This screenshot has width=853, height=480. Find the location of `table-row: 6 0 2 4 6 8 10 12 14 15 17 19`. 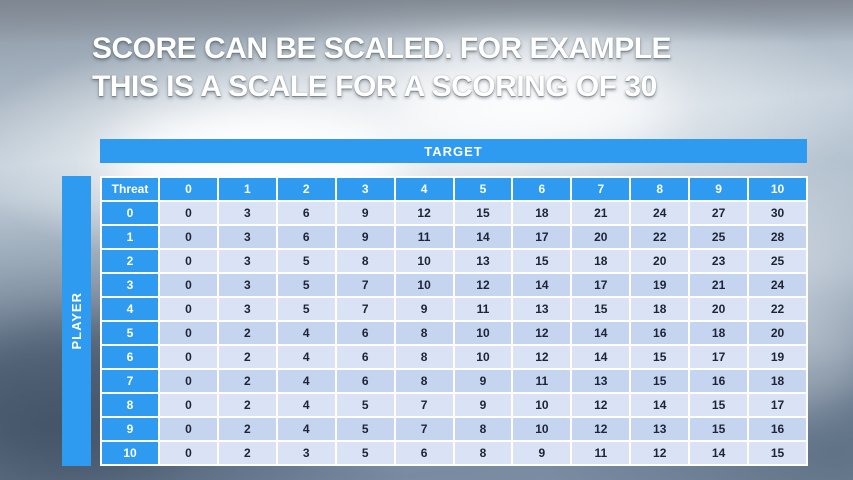

table-row: 6 0 2 4 6 8 10 12 14 15 17 19 is located at coordinates (454, 357).